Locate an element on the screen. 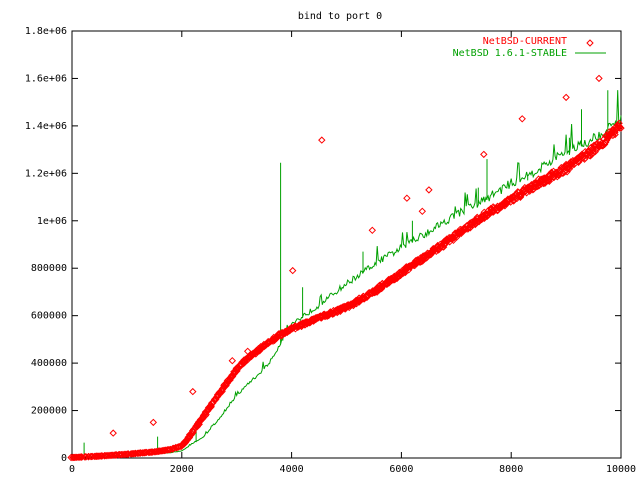 The height and width of the screenshot is (480, 640). y-tick-label: 800000 is located at coordinates (49, 268).